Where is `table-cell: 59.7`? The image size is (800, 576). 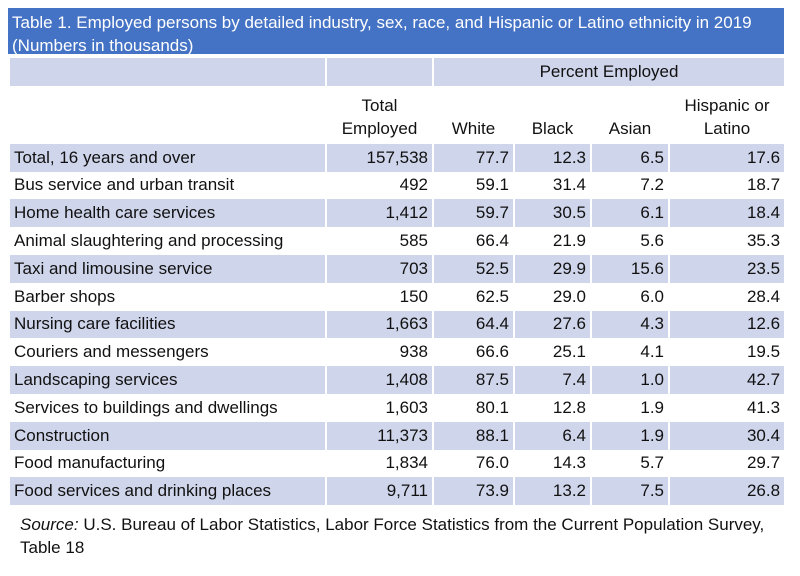 table-cell: 59.7 is located at coordinates (473, 213).